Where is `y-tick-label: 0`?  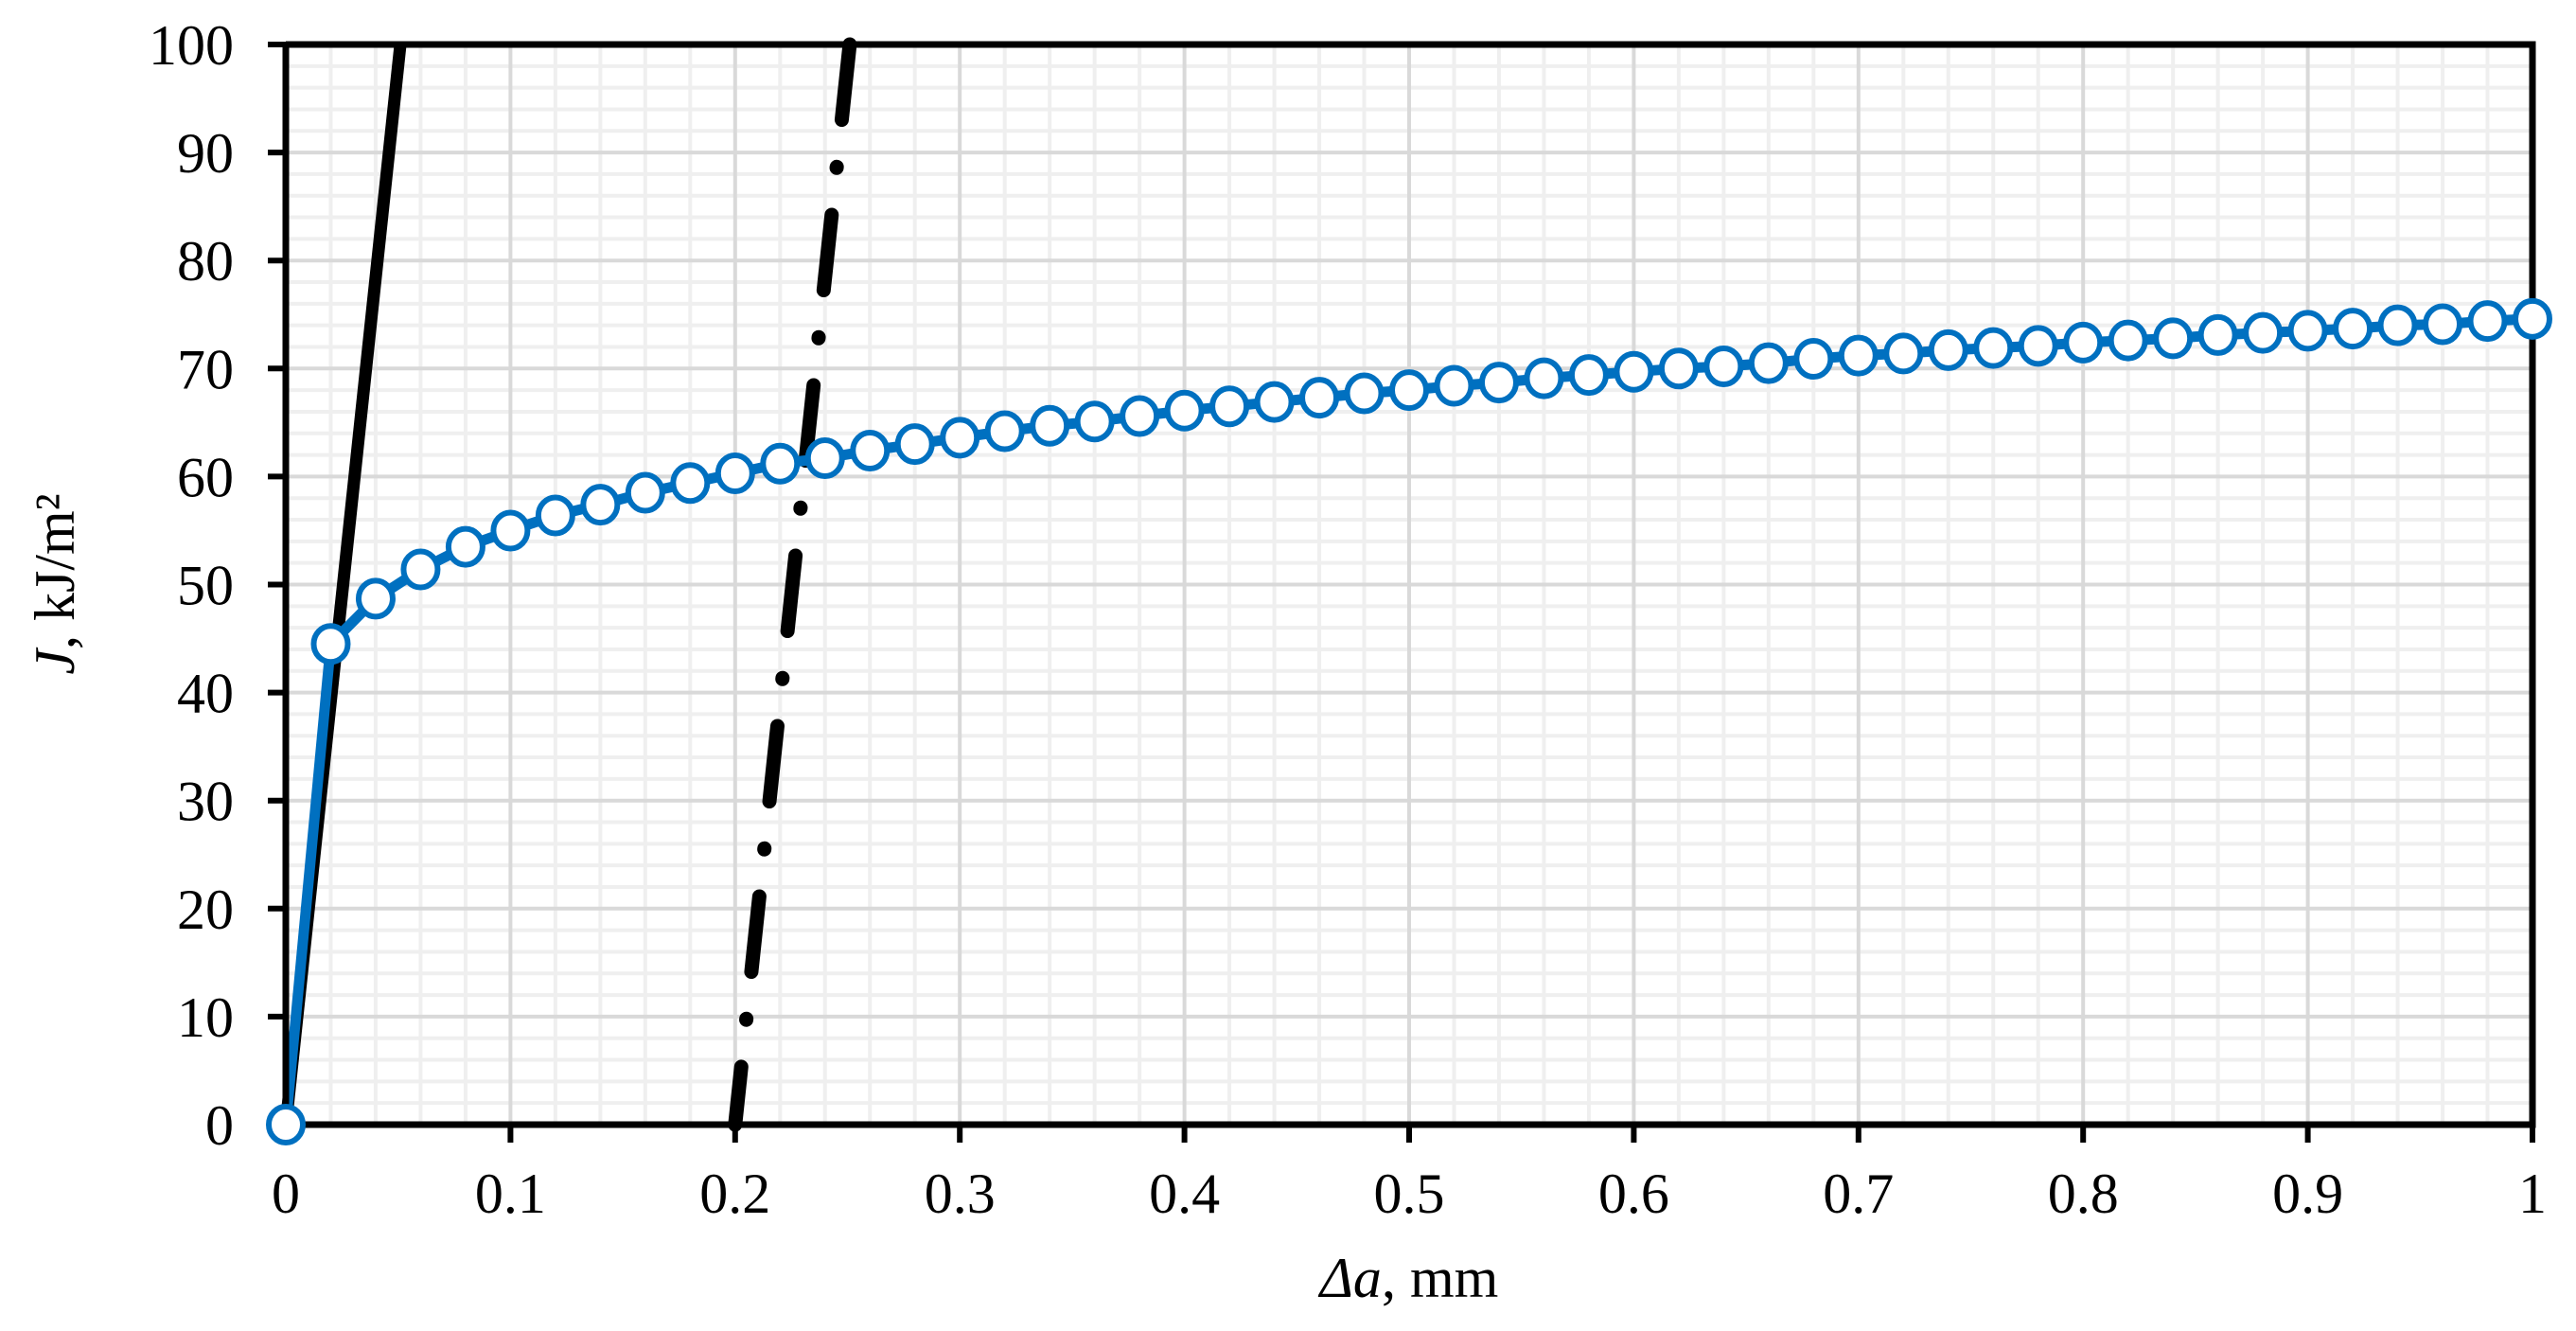 y-tick-label: 0 is located at coordinates (219, 1125).